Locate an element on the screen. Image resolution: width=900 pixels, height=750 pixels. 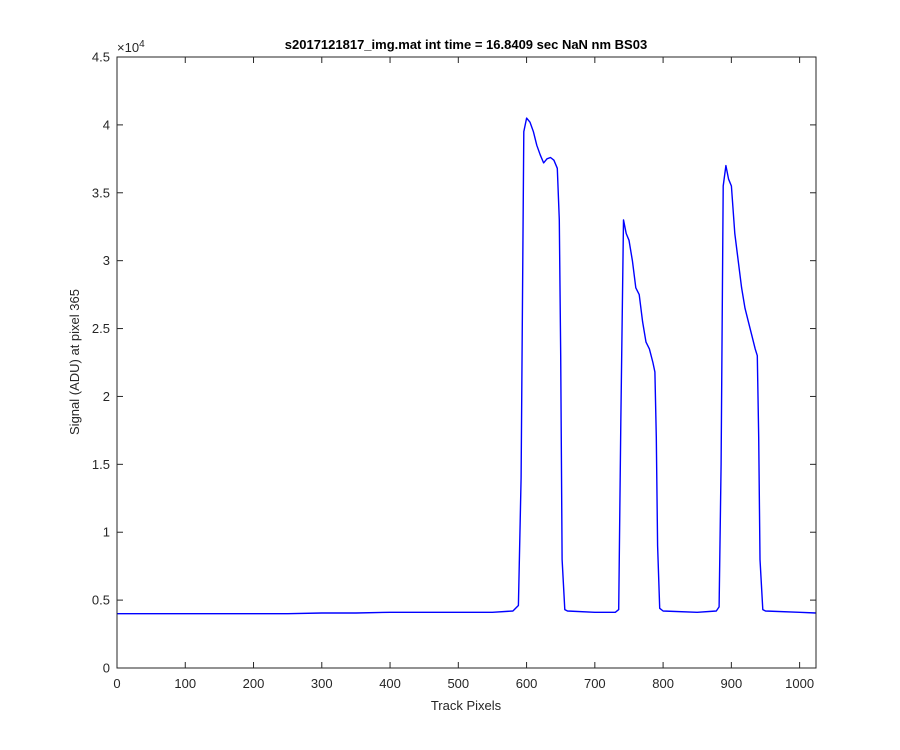
y-tick-label: 0.5 is located at coordinates (101, 600).